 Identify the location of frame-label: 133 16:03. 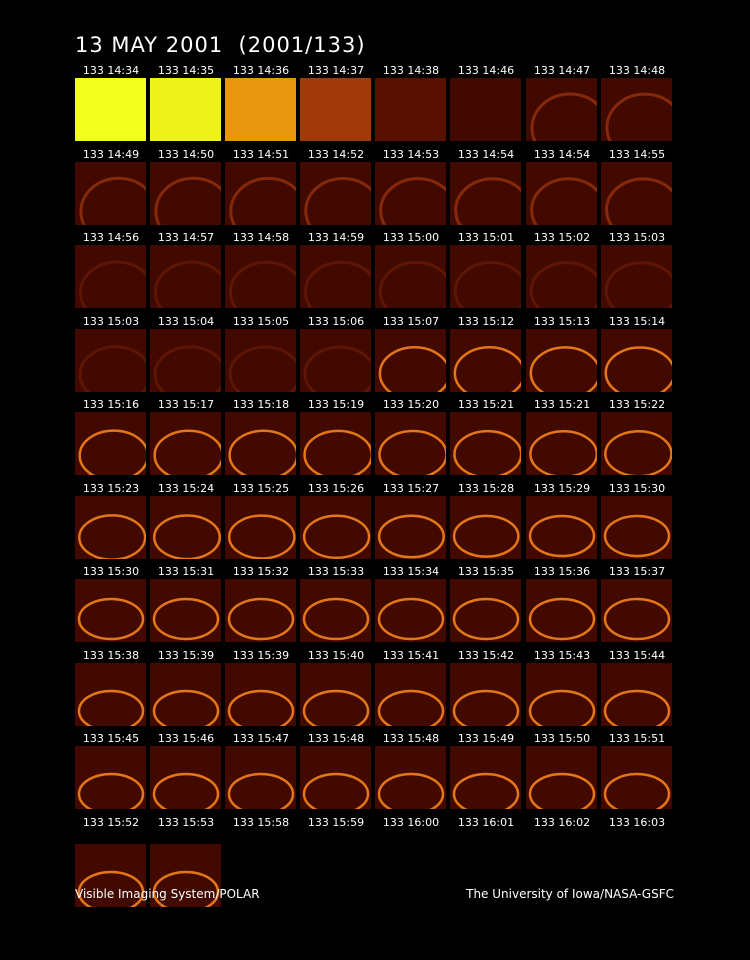
(637, 822).